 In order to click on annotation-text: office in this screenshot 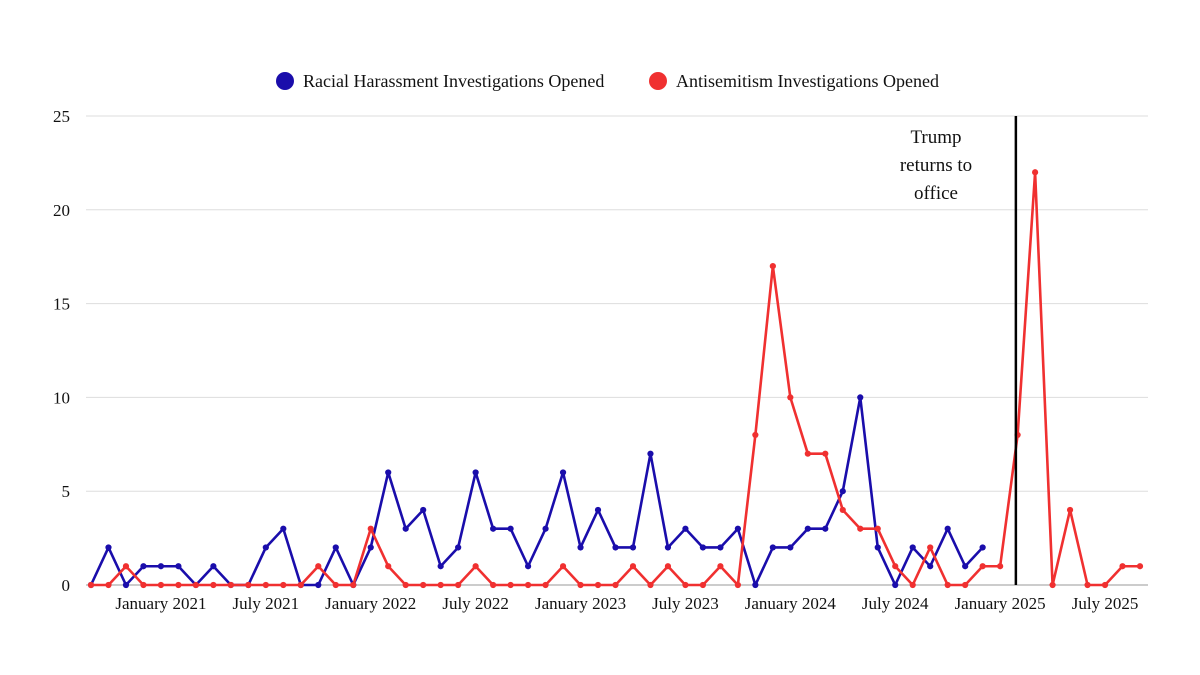, I will do `click(936, 193)`.